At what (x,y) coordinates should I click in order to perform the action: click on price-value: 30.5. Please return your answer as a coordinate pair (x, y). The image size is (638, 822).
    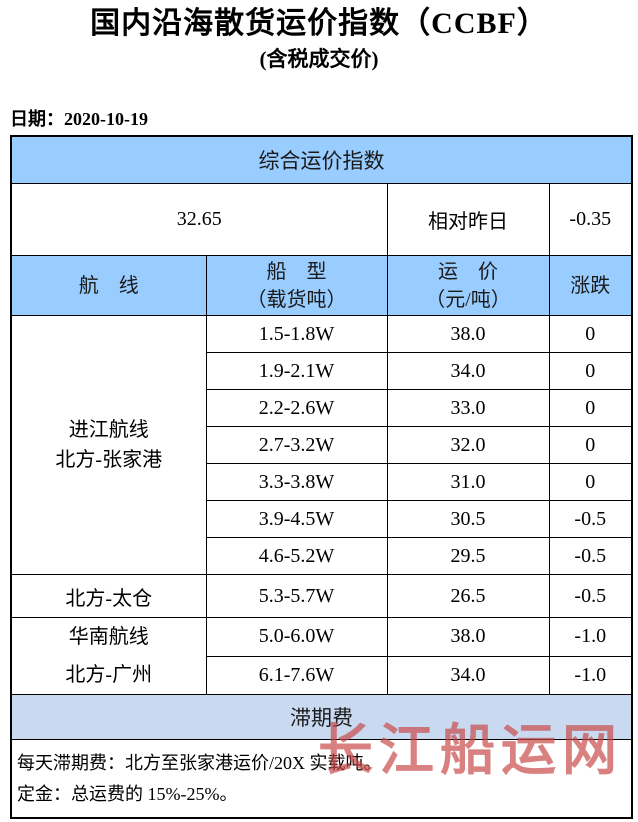
    Looking at the image, I should click on (468, 519).